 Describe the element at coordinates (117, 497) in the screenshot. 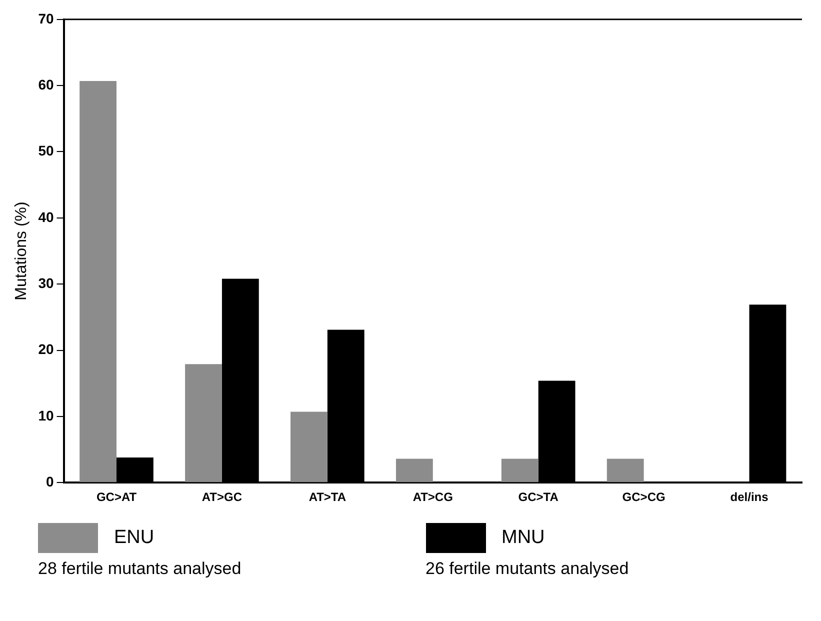

I see `x-tick-label: GC>AT` at that location.